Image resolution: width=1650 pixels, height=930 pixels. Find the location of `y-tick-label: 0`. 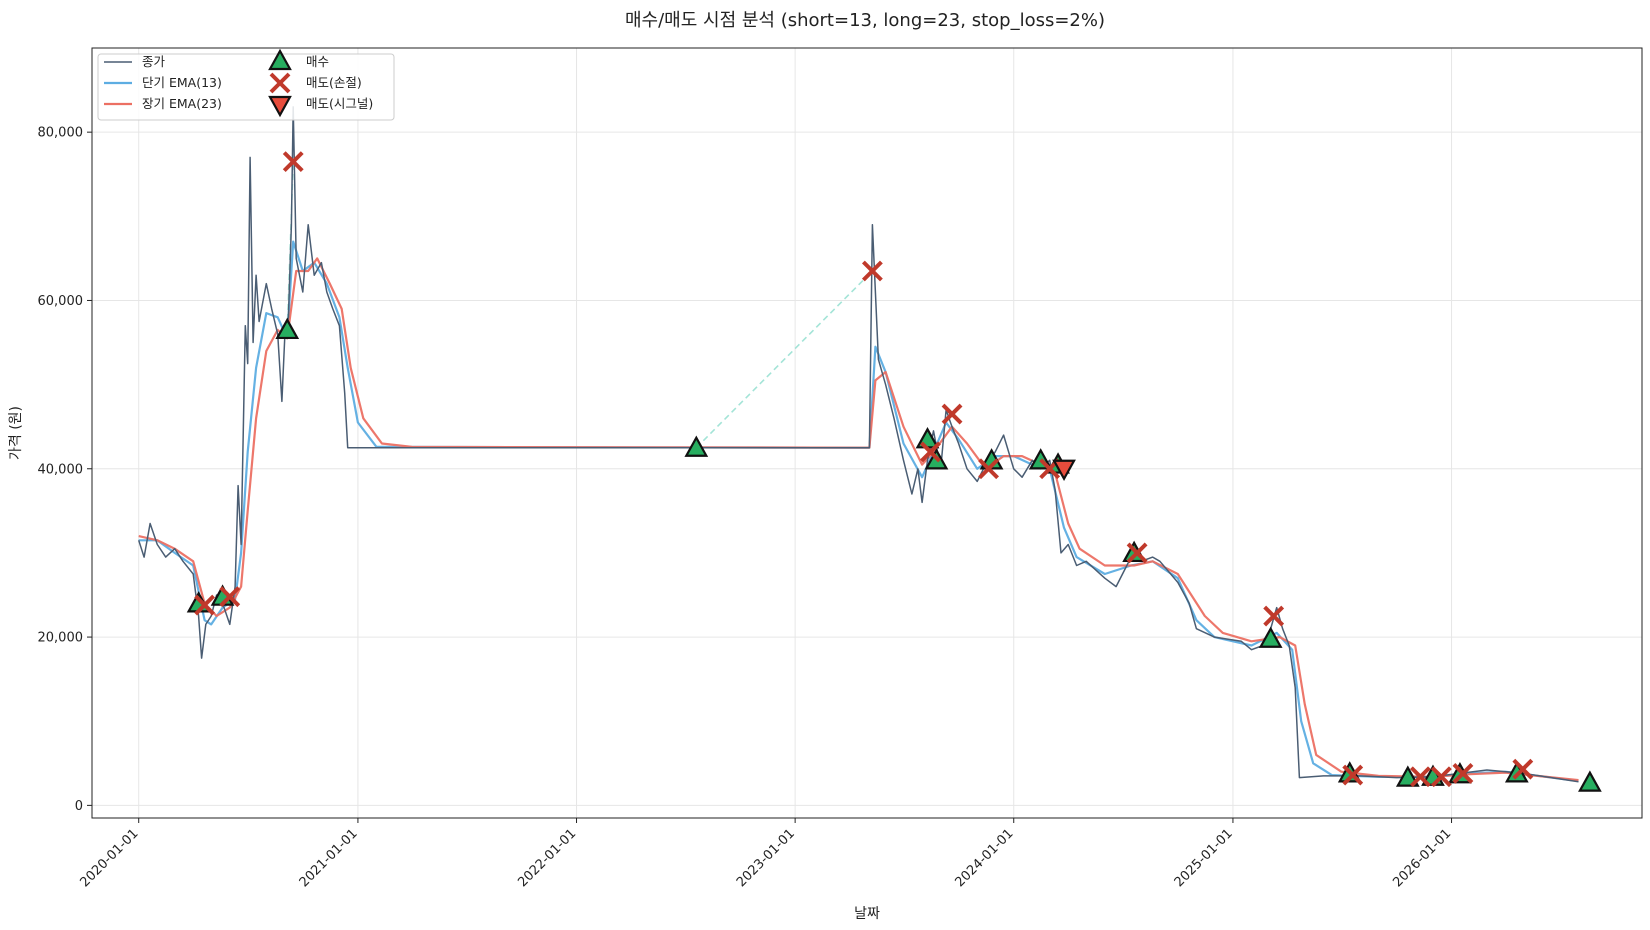

y-tick-label: 0 is located at coordinates (79, 806).